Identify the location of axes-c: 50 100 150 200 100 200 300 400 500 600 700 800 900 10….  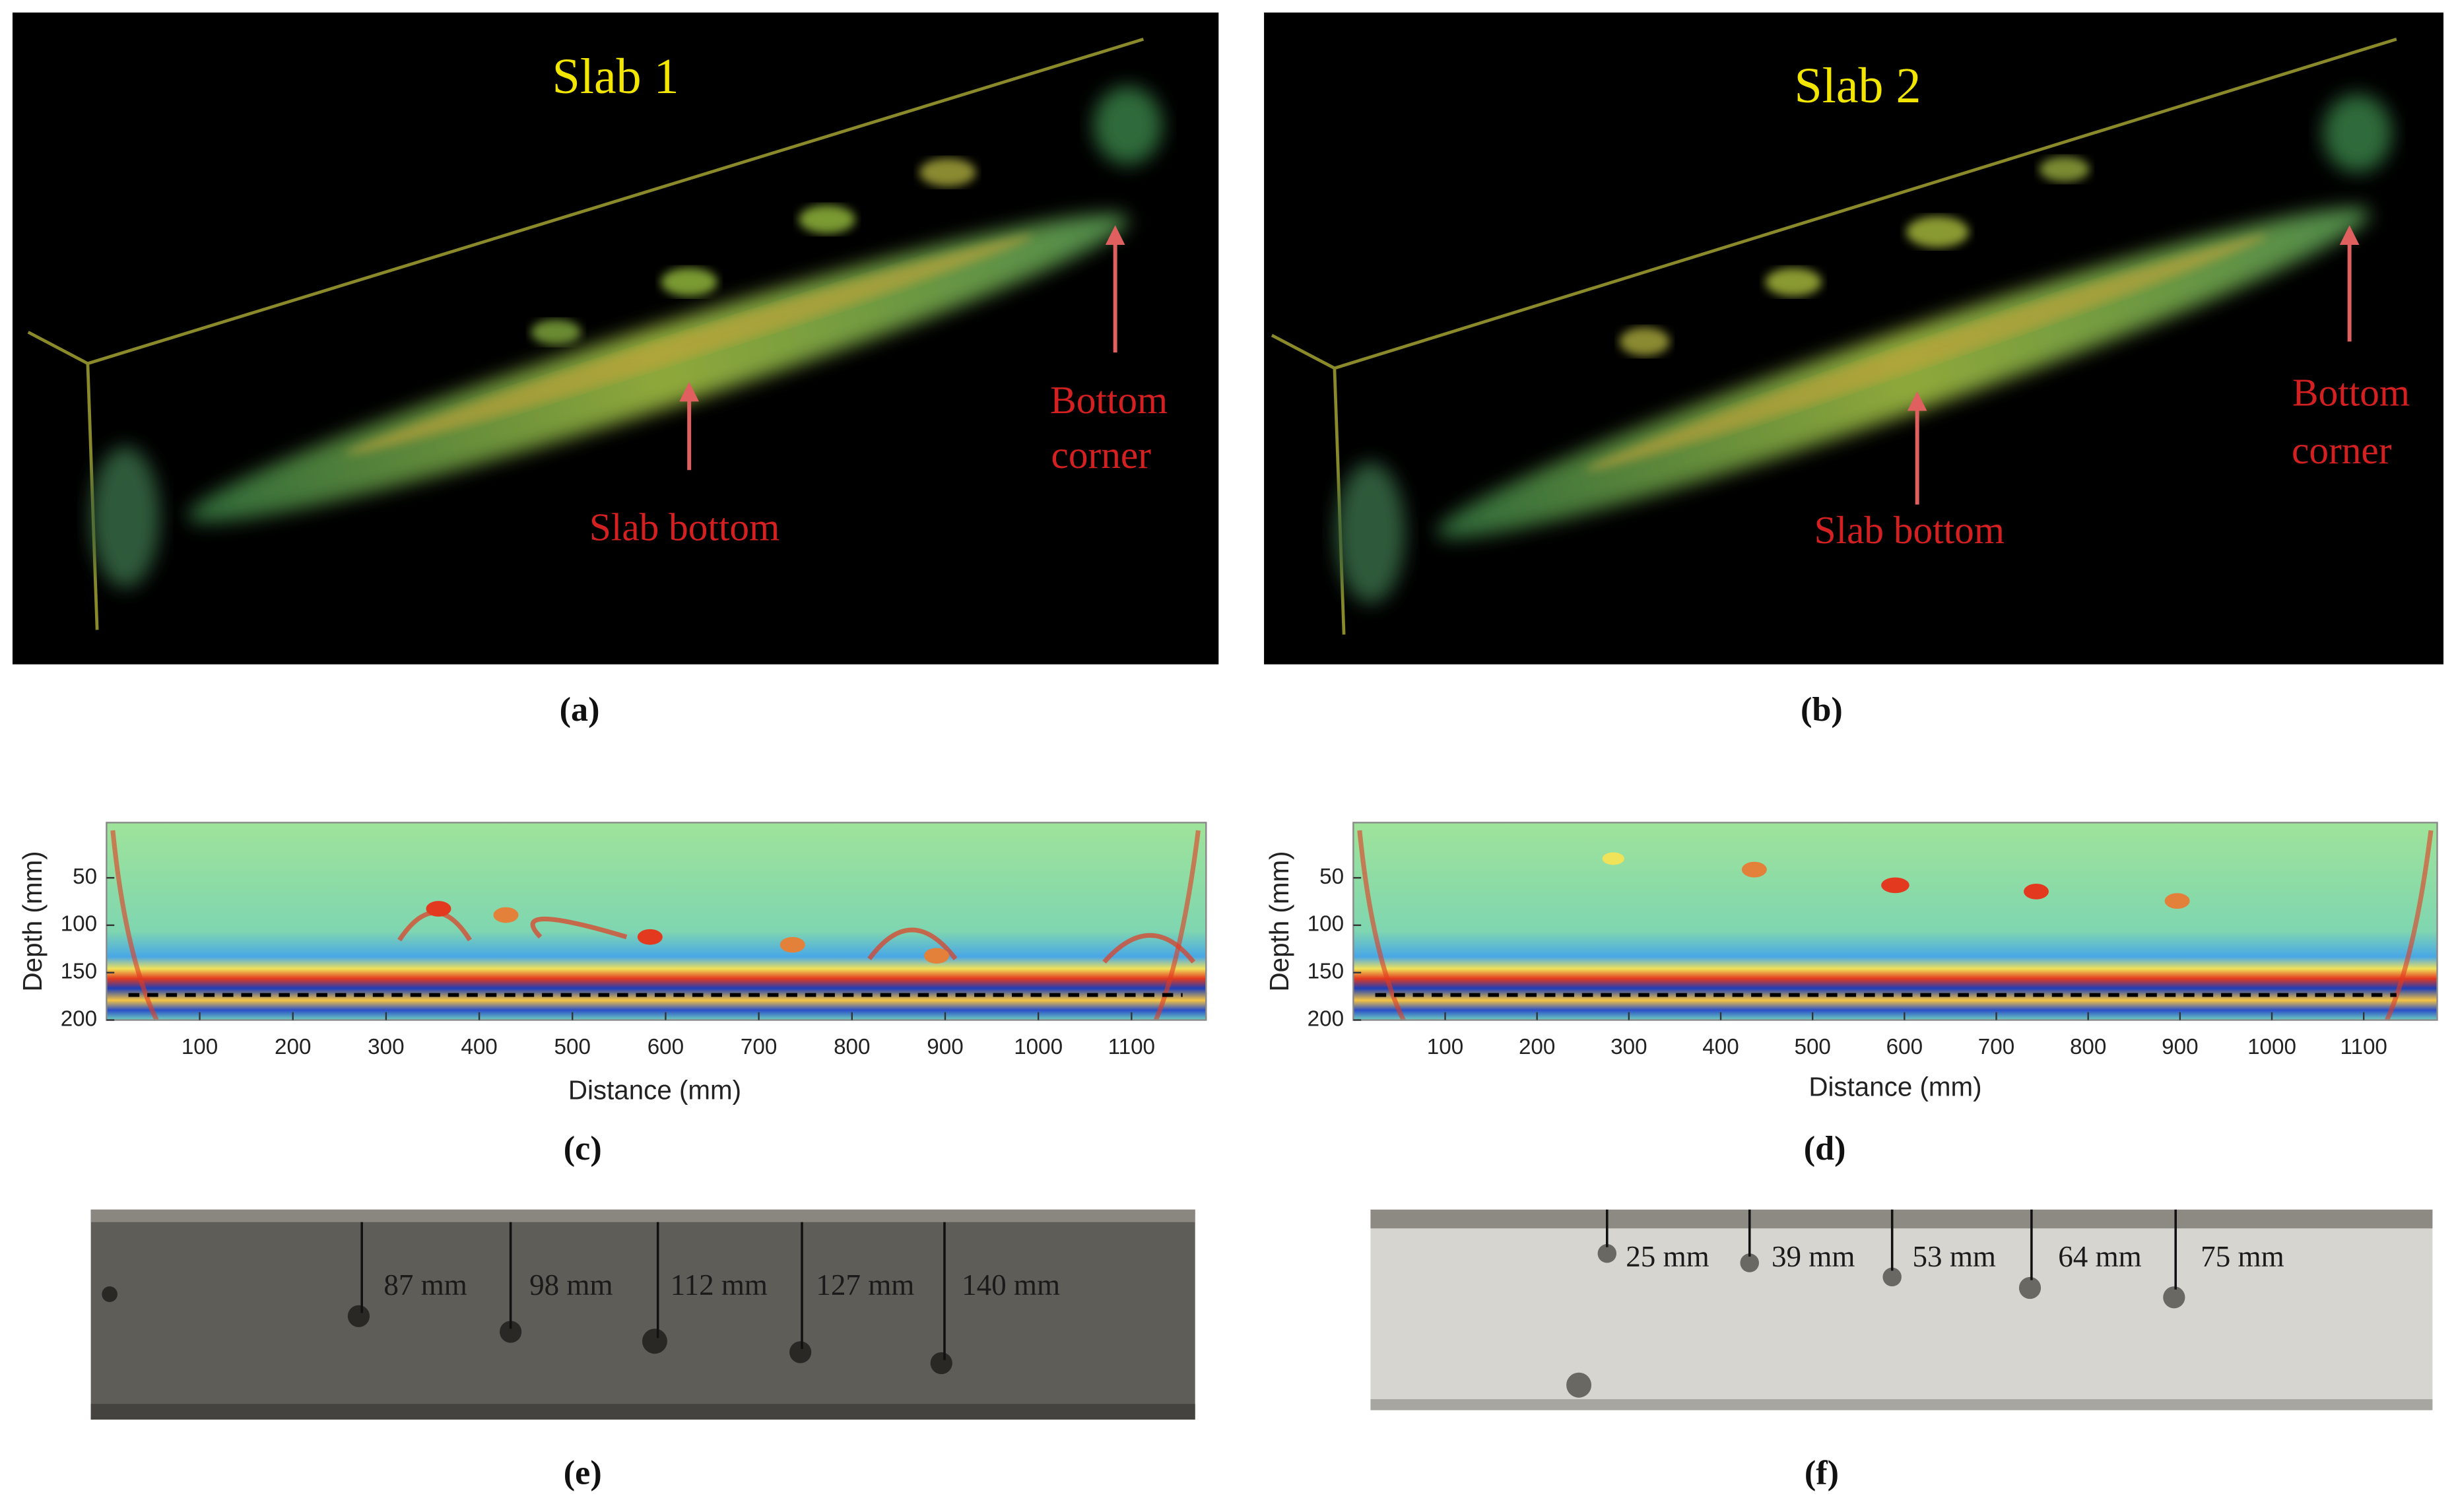
(608, 962).